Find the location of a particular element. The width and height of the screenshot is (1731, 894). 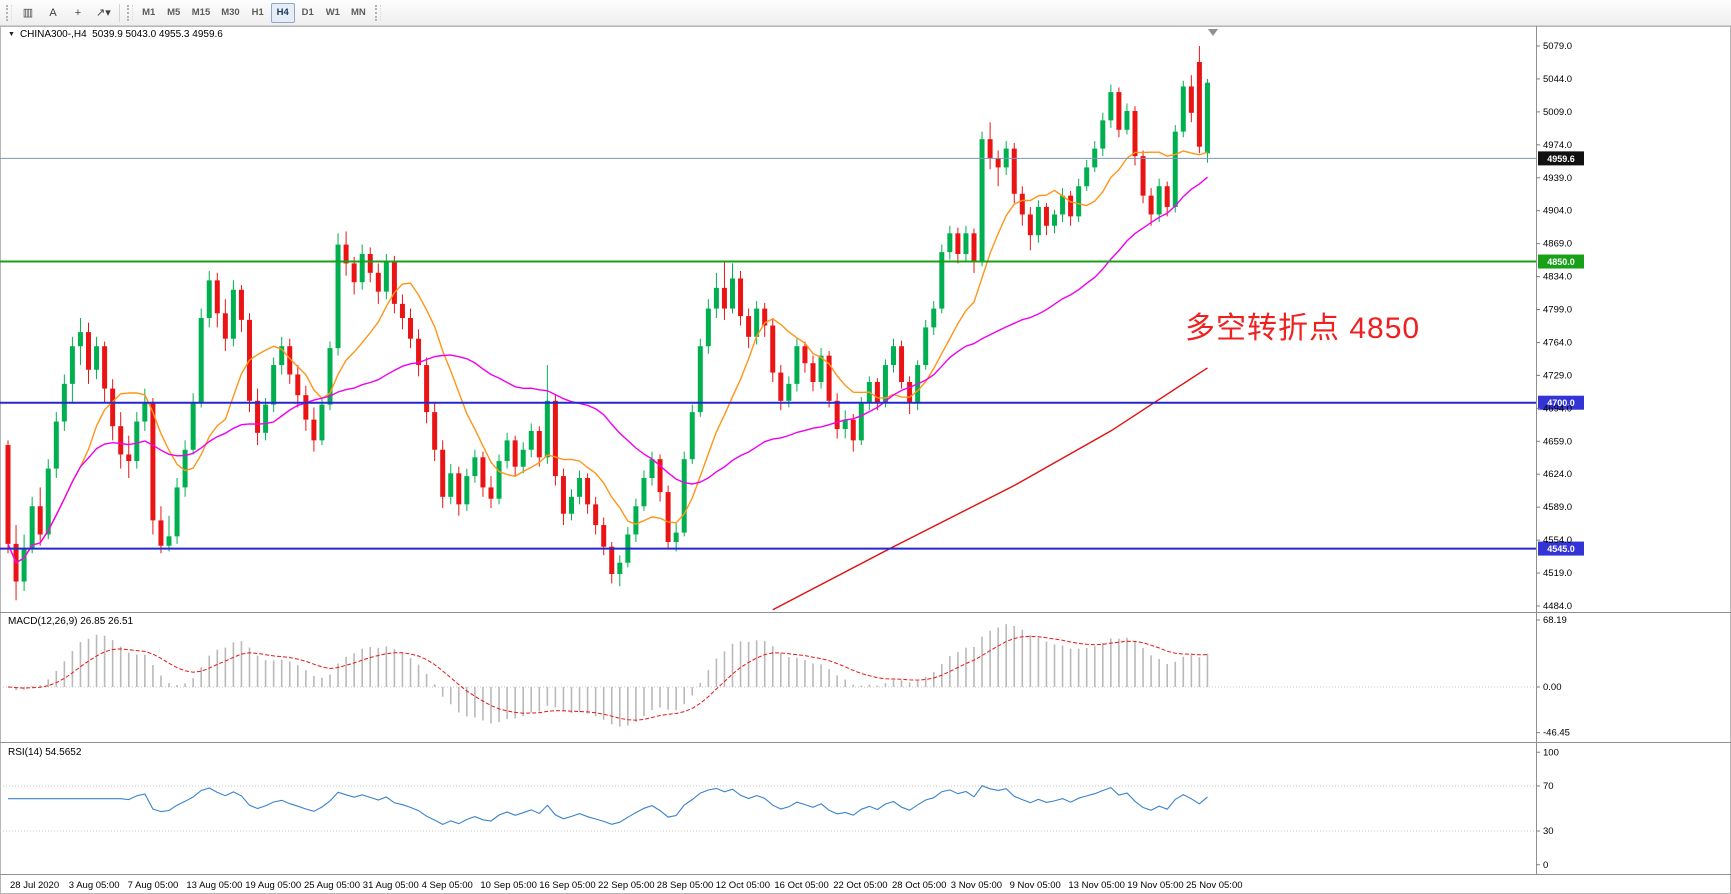

annotate-text-icon-button: A is located at coordinates (53, 13).